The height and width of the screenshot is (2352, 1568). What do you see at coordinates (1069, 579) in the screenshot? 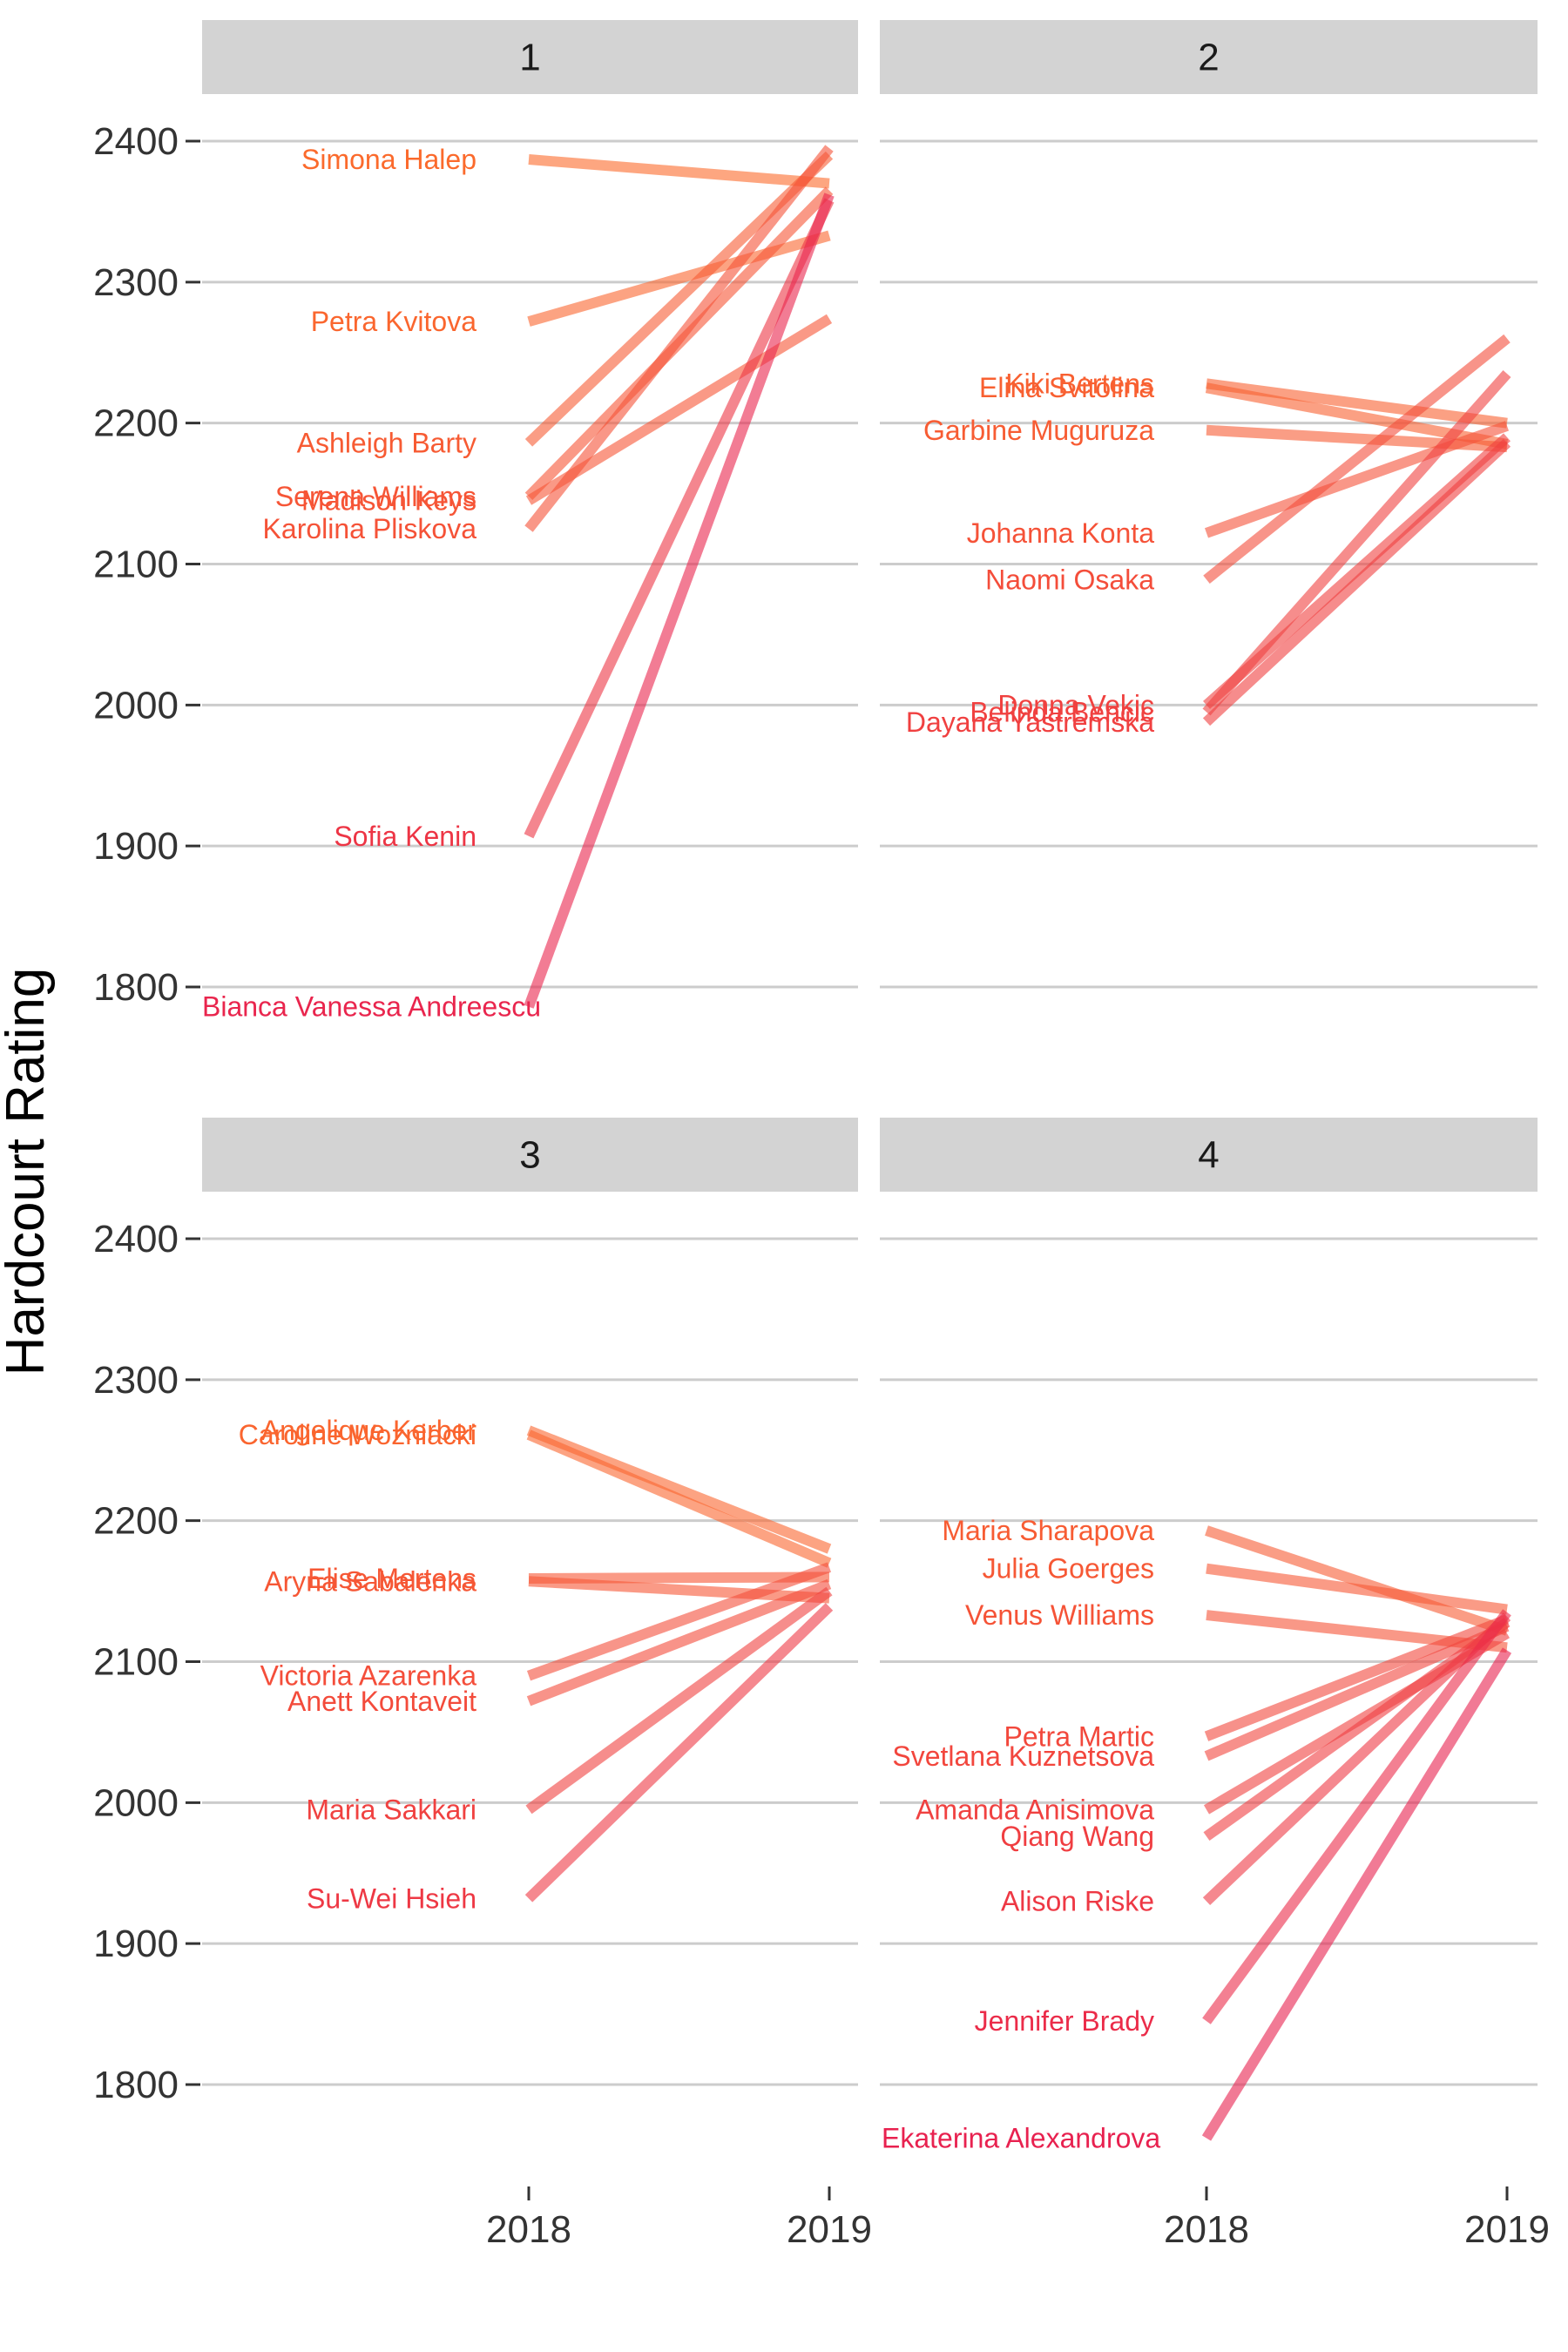
I see `series-label: Naomi Osaka` at bounding box center [1069, 579].